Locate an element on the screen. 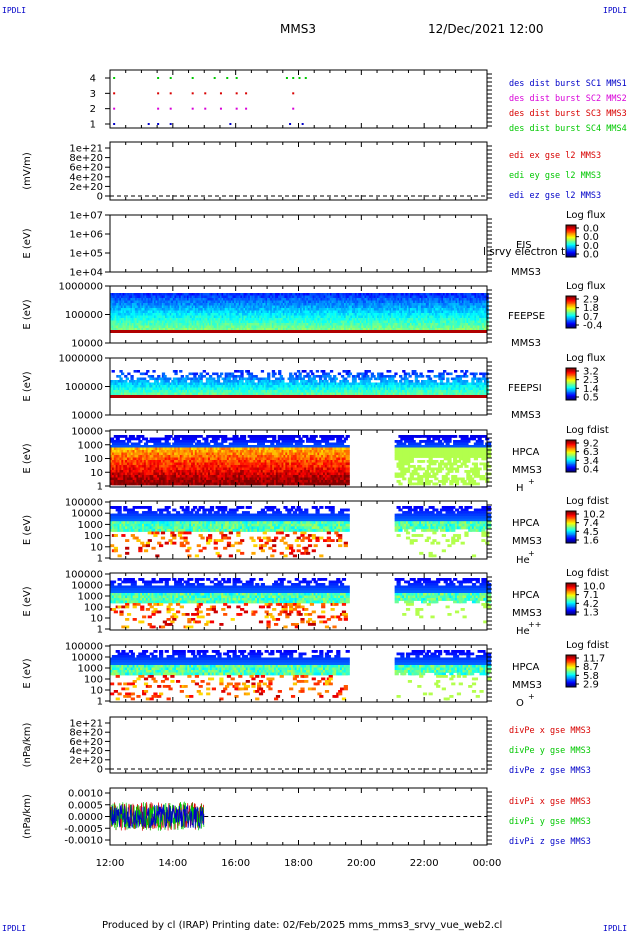  eis-instrument-label: EIS is located at coordinates (524, 245).